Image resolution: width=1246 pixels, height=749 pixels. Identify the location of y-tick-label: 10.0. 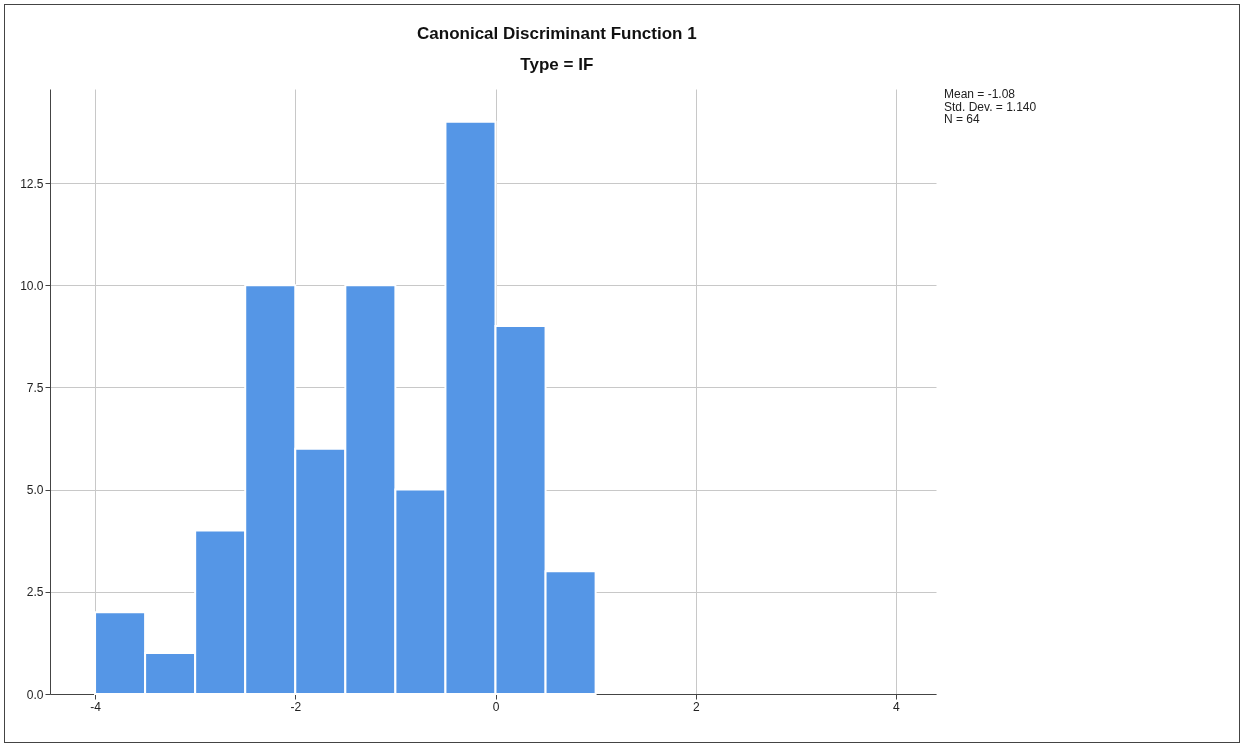
(32, 285).